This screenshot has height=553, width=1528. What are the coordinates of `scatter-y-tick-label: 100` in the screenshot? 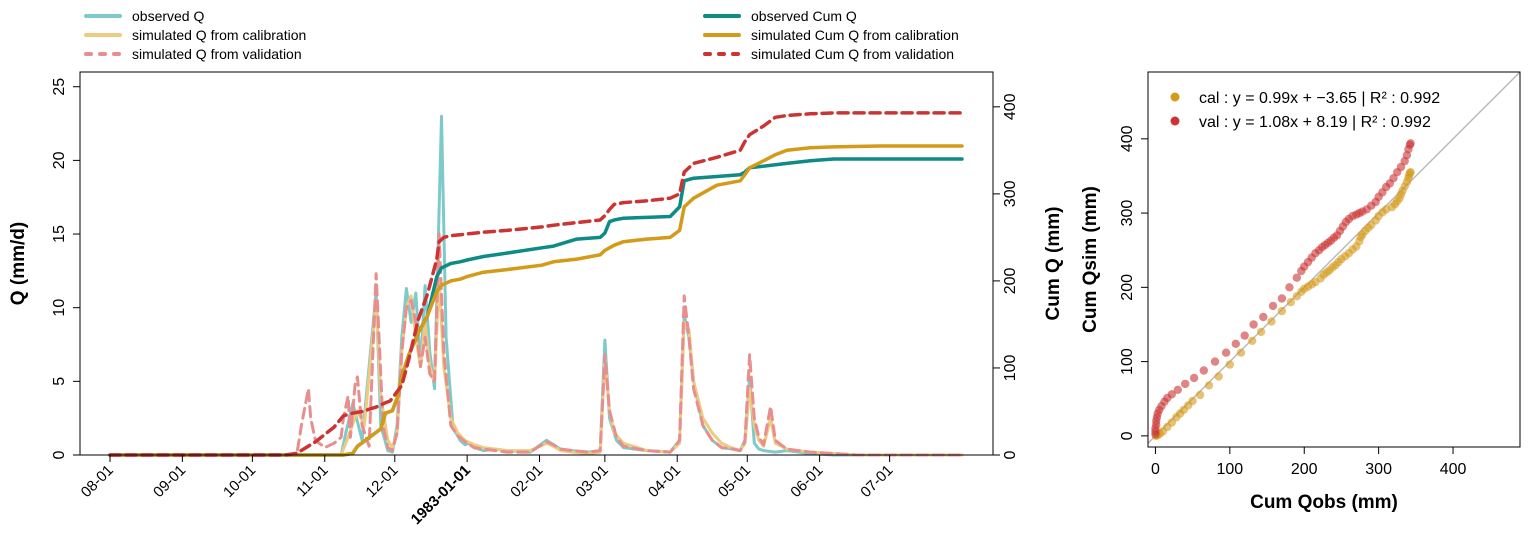 It's located at (1127, 361).